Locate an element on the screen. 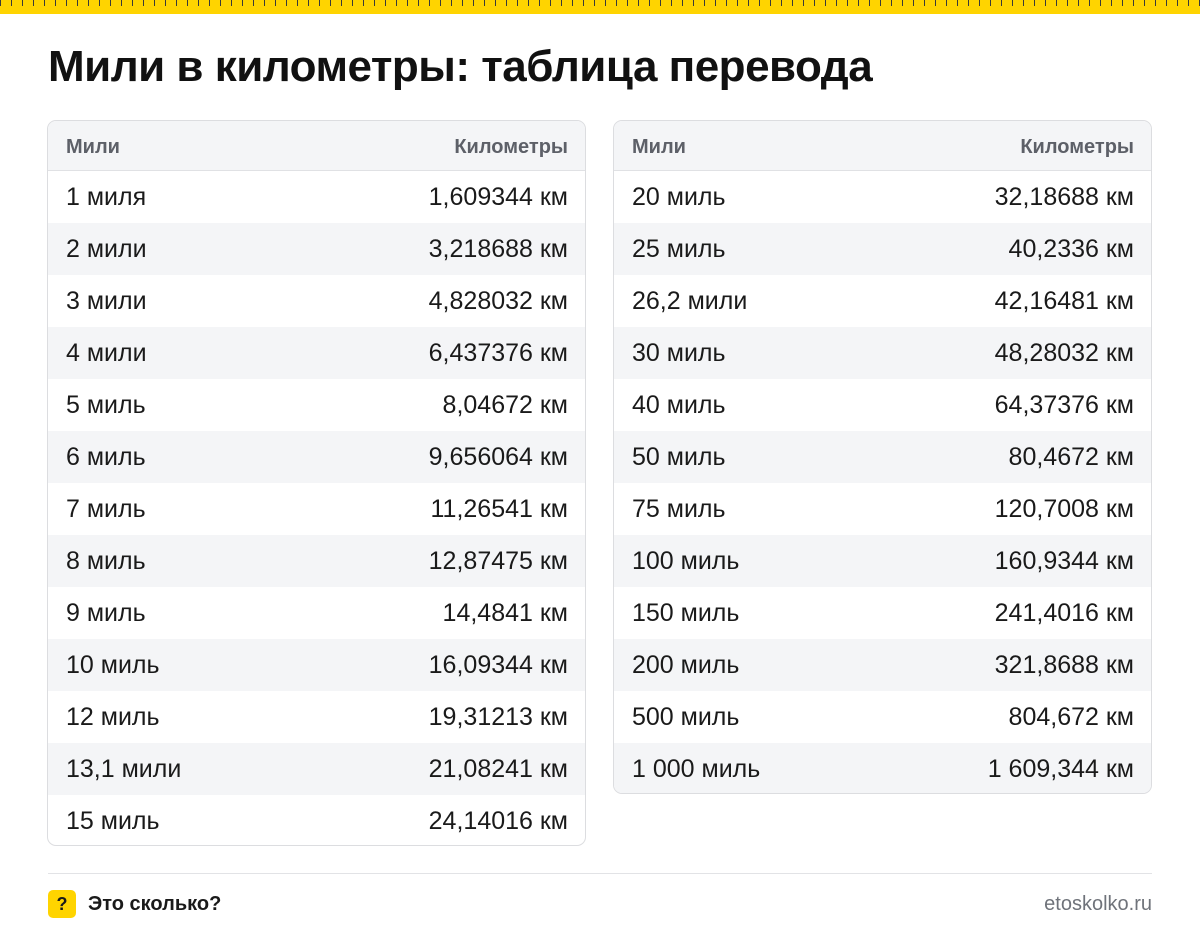 This screenshot has height=937, width=1200. table-row: 8 миль 12,87475 км is located at coordinates (316, 561).